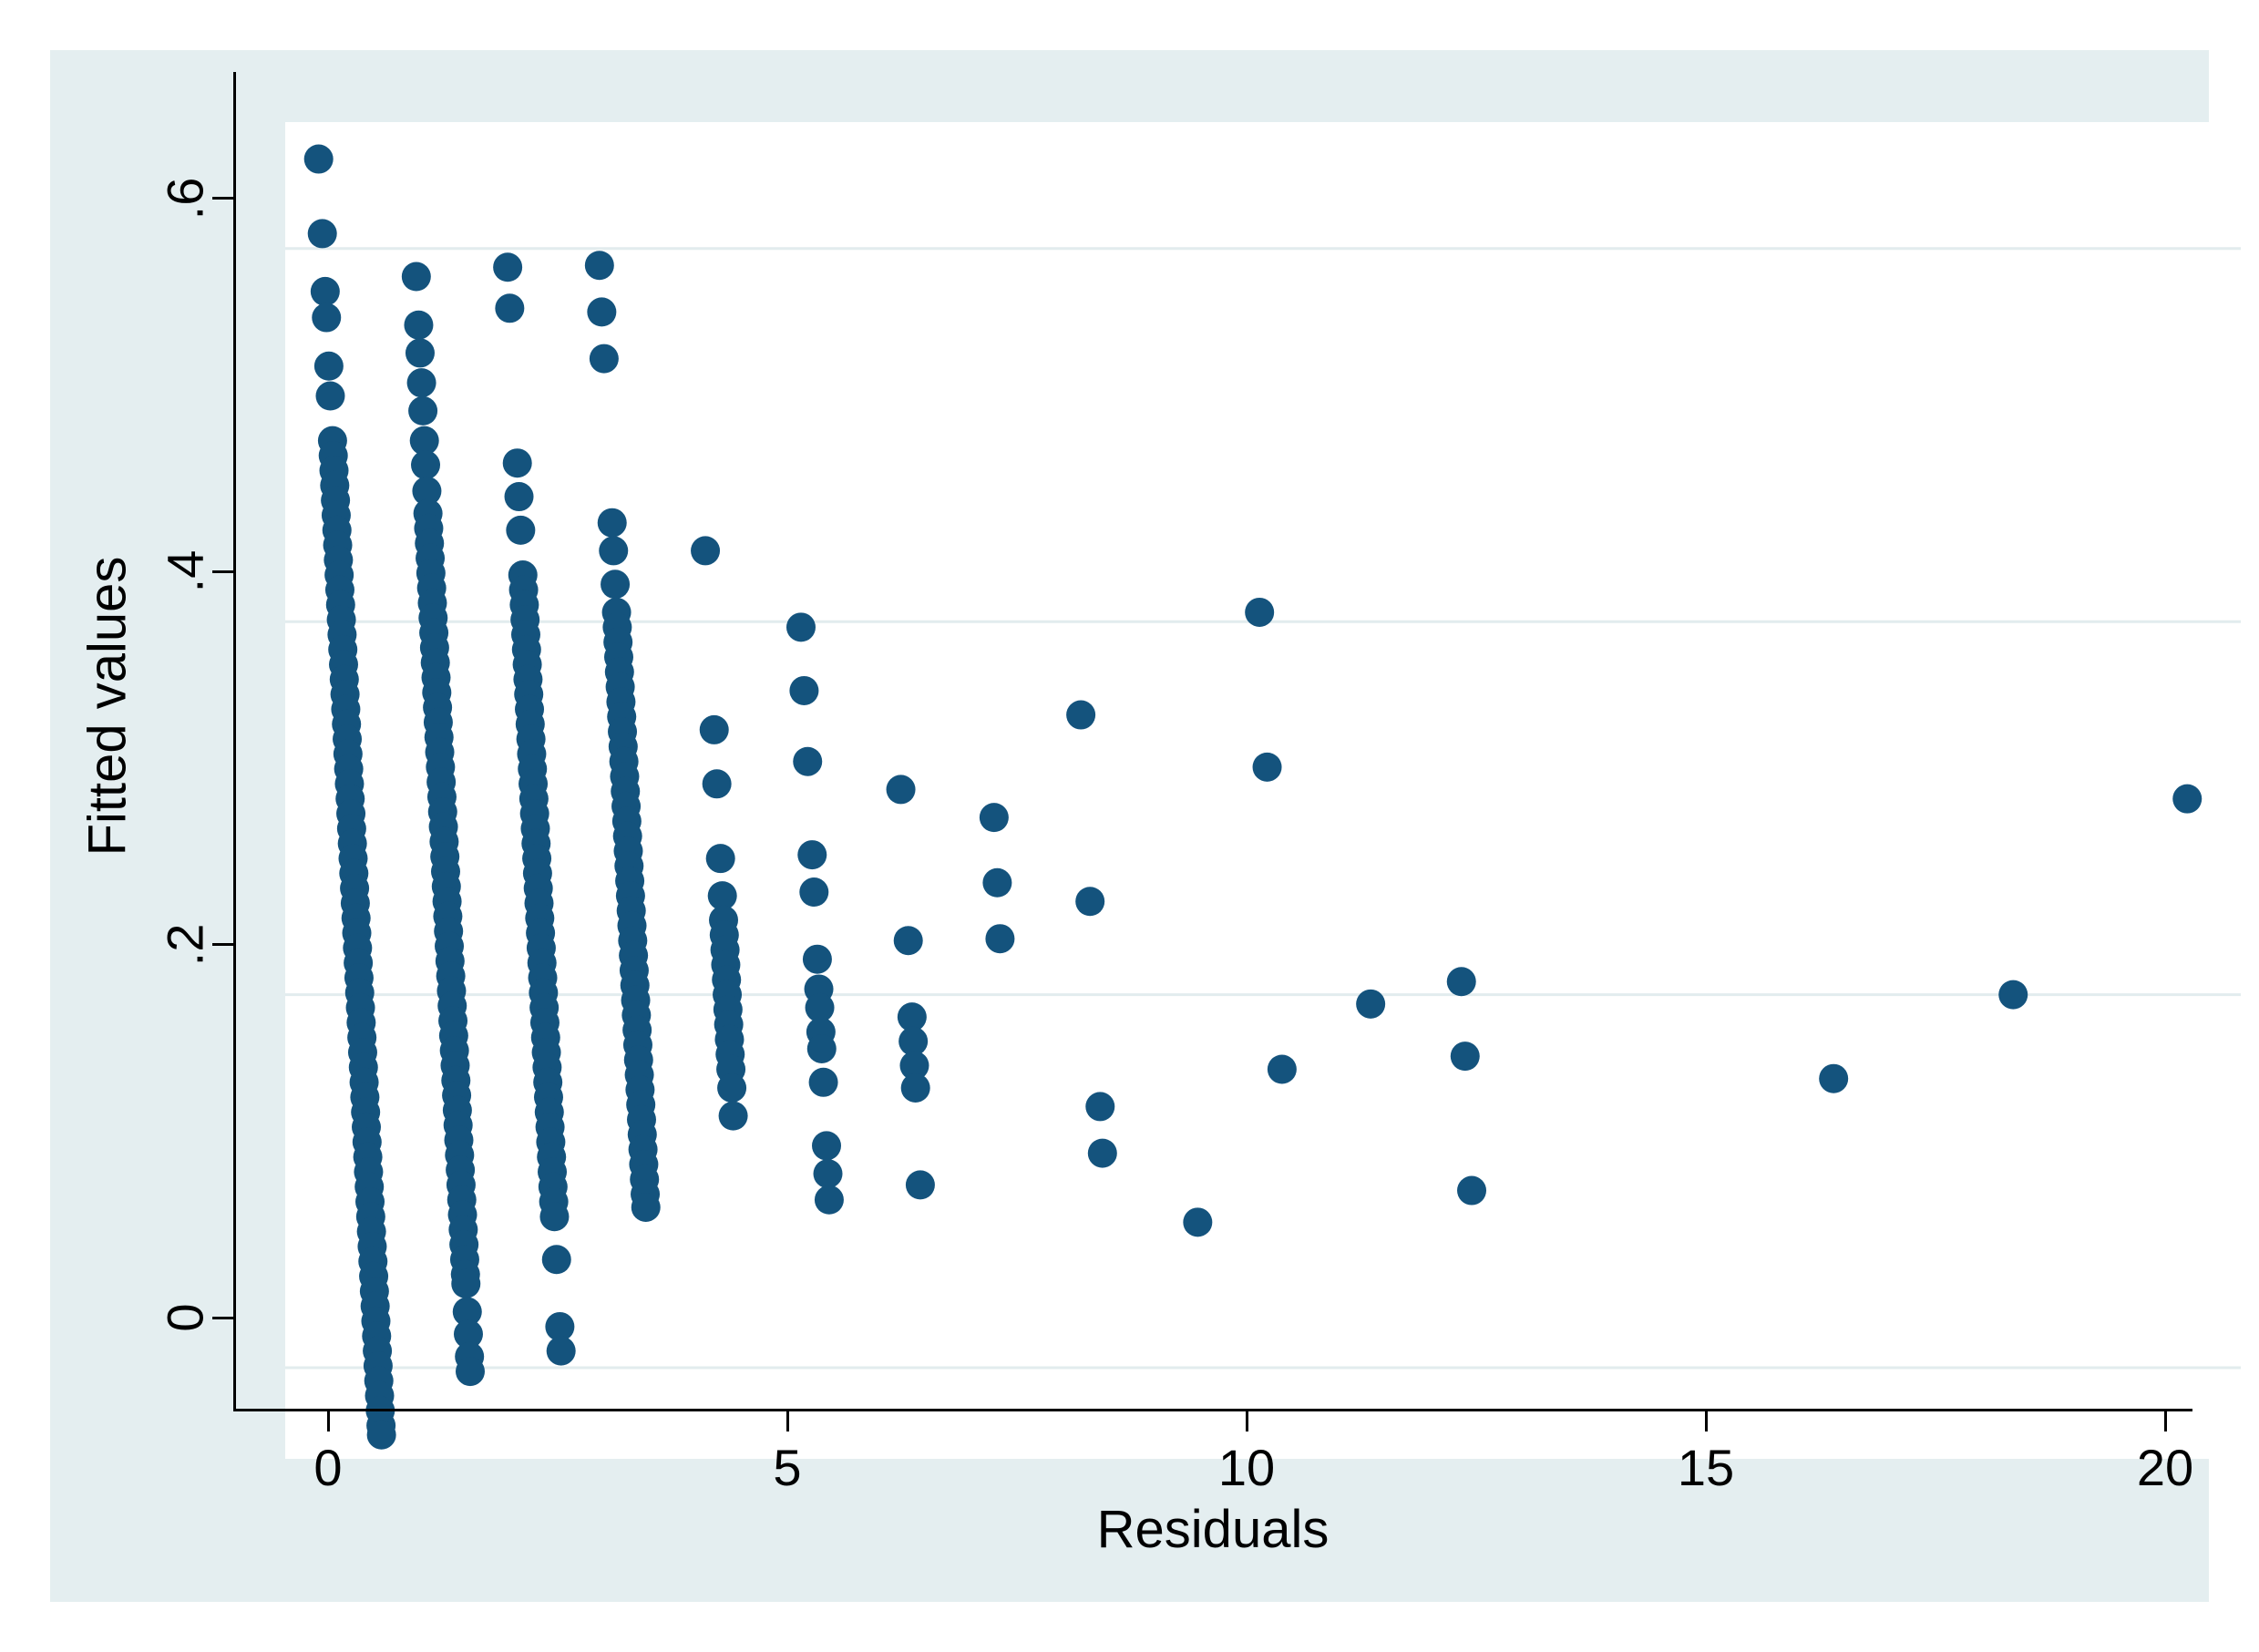 This screenshot has height=1652, width=2259. What do you see at coordinates (234, 741) in the screenshot?
I see `y-axis-line` at bounding box center [234, 741].